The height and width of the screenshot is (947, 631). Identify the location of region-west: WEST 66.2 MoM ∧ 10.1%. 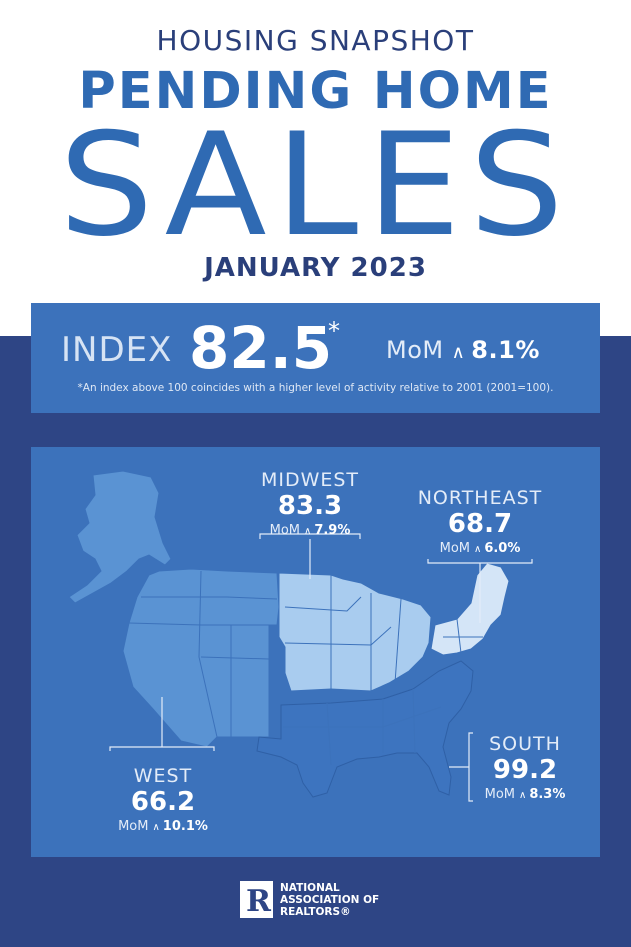
(163, 799).